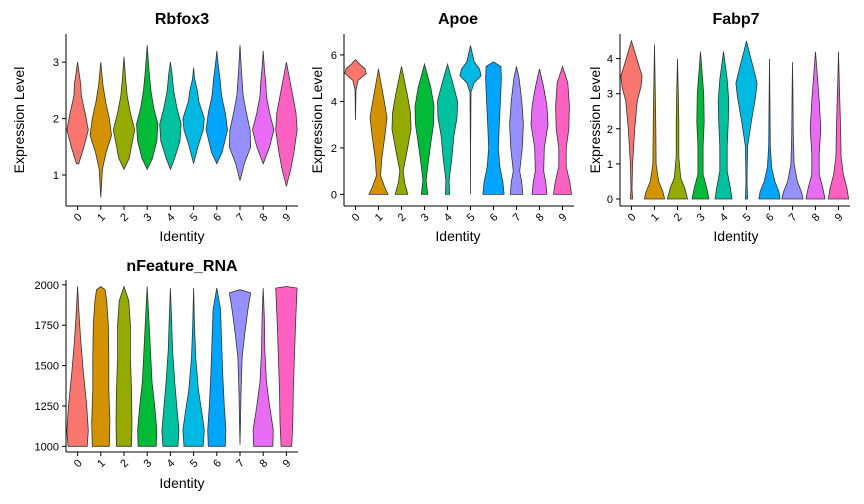 The height and width of the screenshot is (504, 864). I want to click on y-tick-label: 1500, so click(47, 367).